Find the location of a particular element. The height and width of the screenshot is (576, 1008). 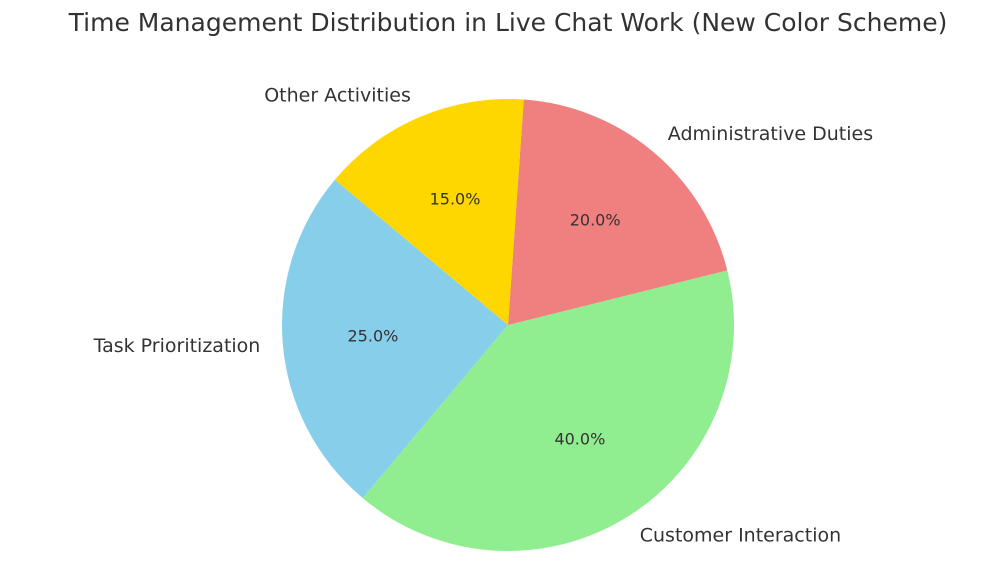

value-label: 25.0% is located at coordinates (373, 335).